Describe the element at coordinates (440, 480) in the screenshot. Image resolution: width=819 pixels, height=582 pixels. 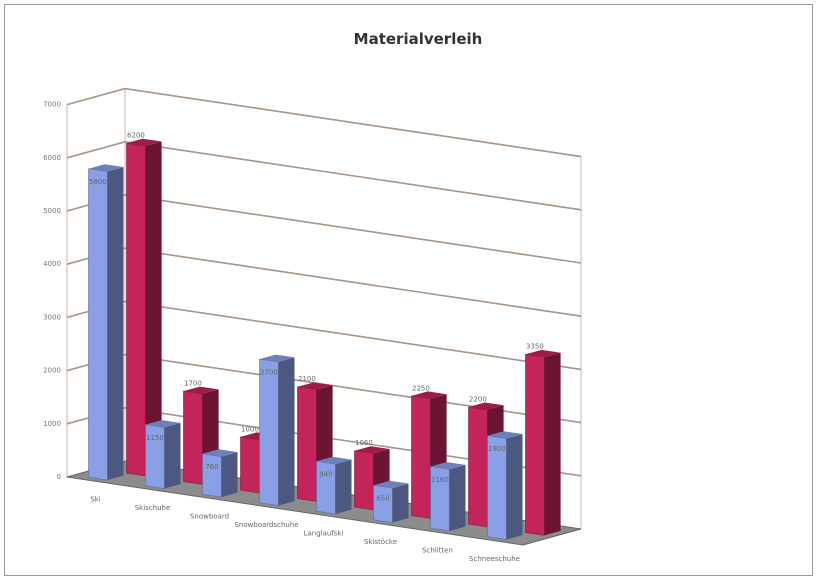
I see `data-label: 1160` at that location.